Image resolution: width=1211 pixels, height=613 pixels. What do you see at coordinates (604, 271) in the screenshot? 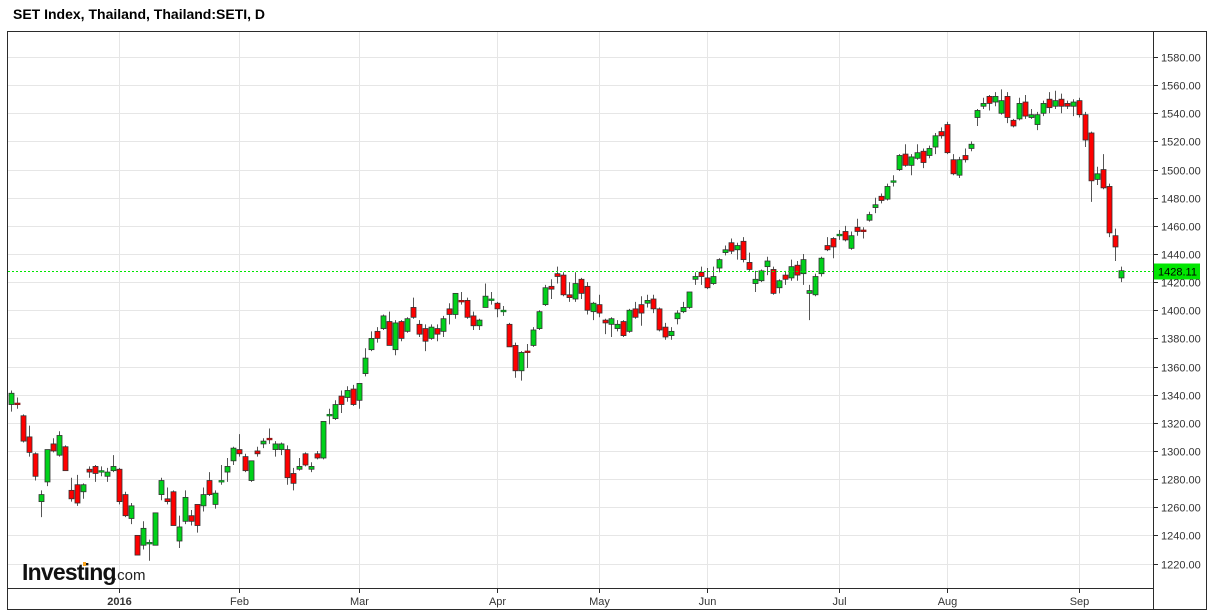
I see `last-price-line: 1428.11` at bounding box center [604, 271].